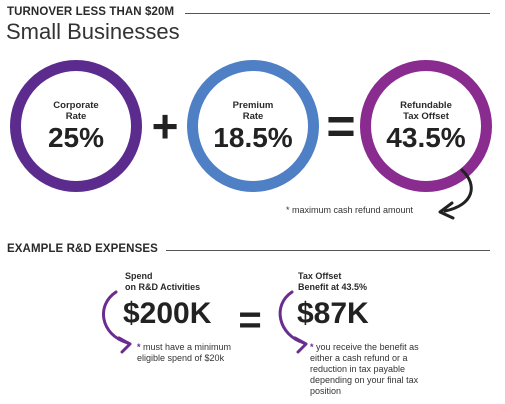  What do you see at coordinates (333, 281) in the screenshot?
I see `offset-label: Tax Offset Benefit at 43.5%` at bounding box center [333, 281].